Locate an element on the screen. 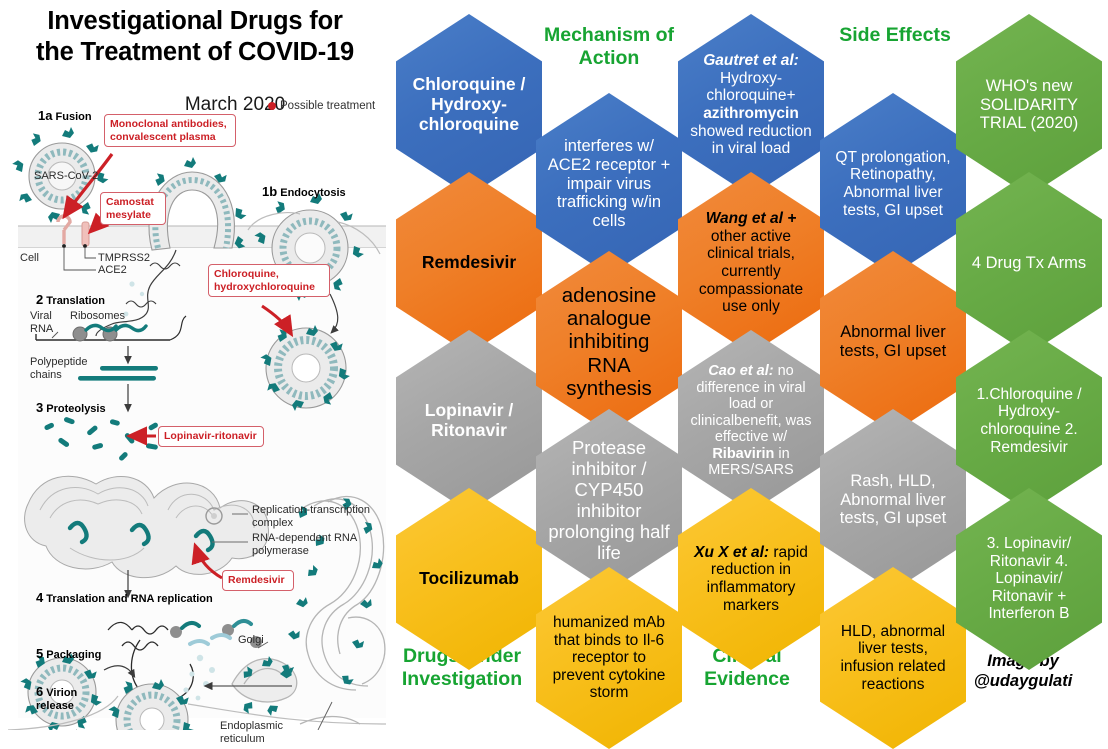  legend: Possible treatment is located at coordinates (323, 107).